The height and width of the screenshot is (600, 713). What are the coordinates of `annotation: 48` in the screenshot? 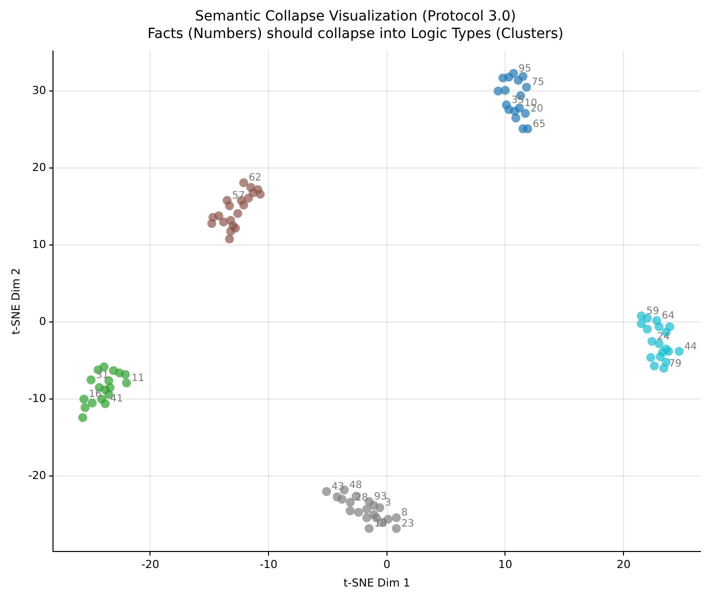 It's located at (355, 485).